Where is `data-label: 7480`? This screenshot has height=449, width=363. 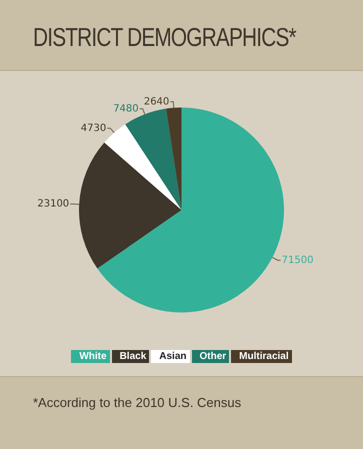 data-label: 7480 is located at coordinates (126, 108).